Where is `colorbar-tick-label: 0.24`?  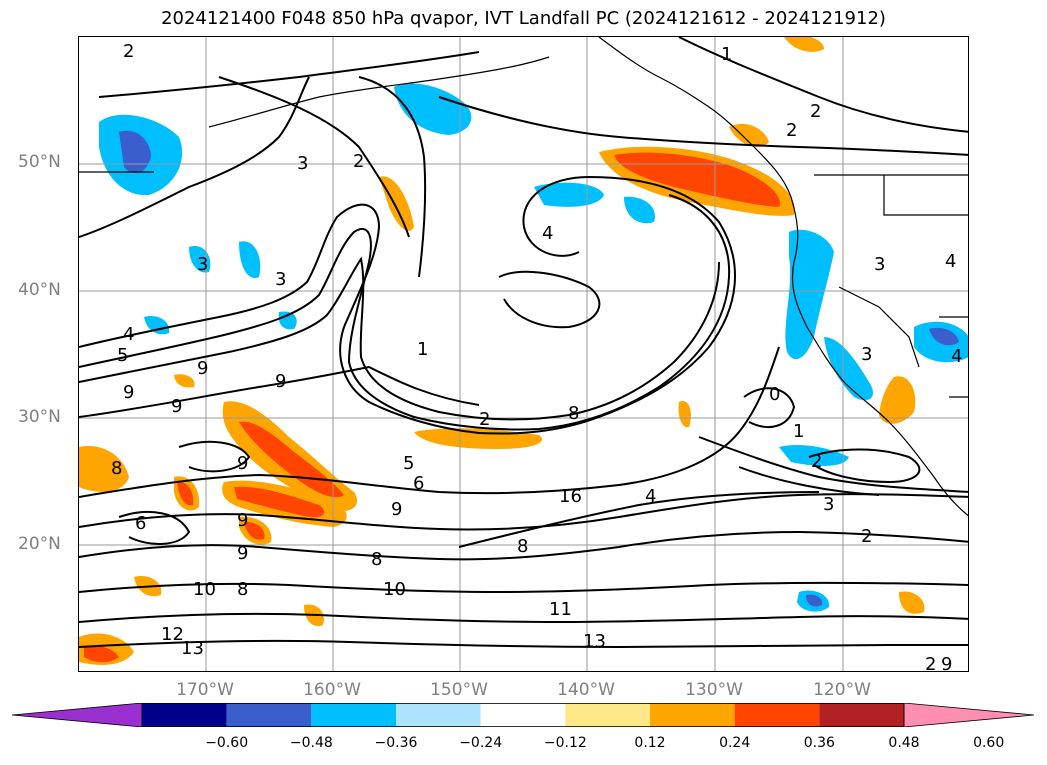 colorbar-tick-label: 0.24 is located at coordinates (735, 743).